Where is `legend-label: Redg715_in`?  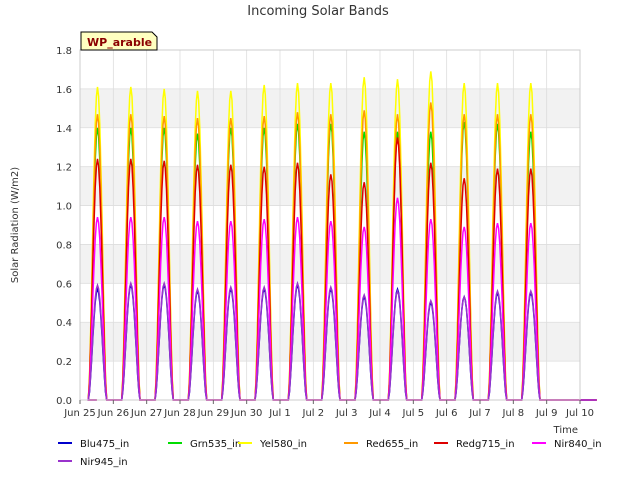 legend-label: Redg715_in is located at coordinates (485, 444).